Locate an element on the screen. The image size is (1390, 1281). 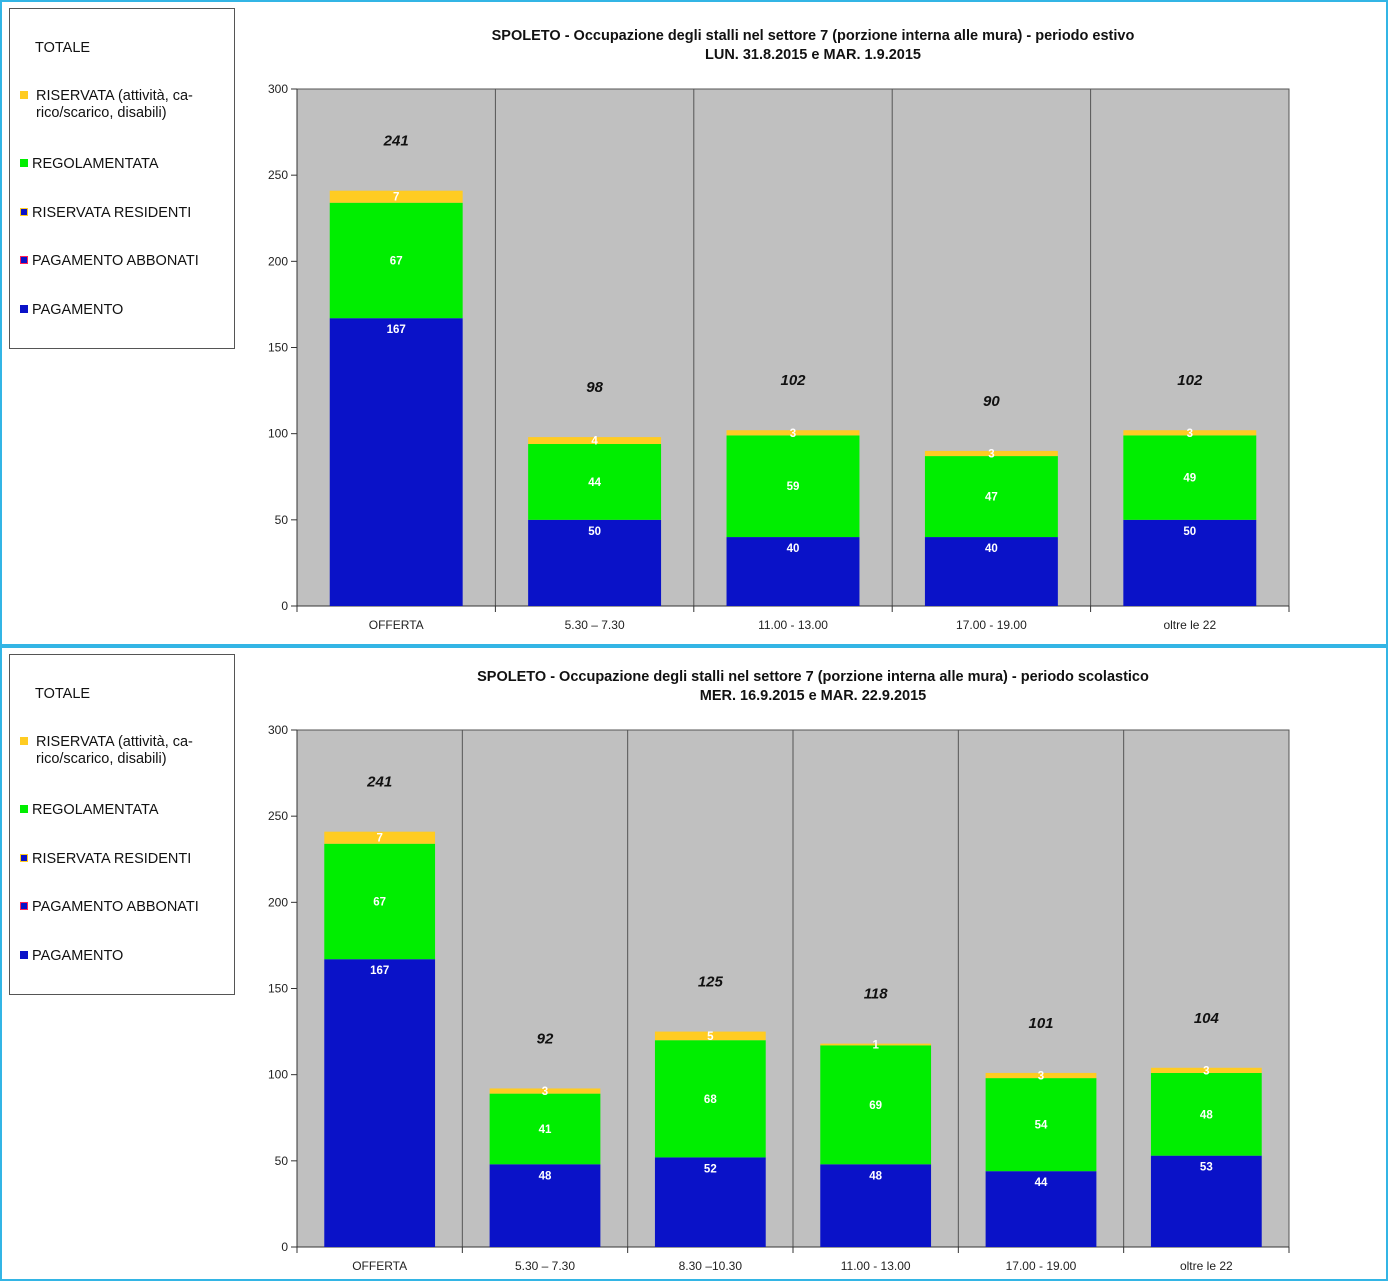
data-label-pagamento: 53 is located at coordinates (1206, 1168).